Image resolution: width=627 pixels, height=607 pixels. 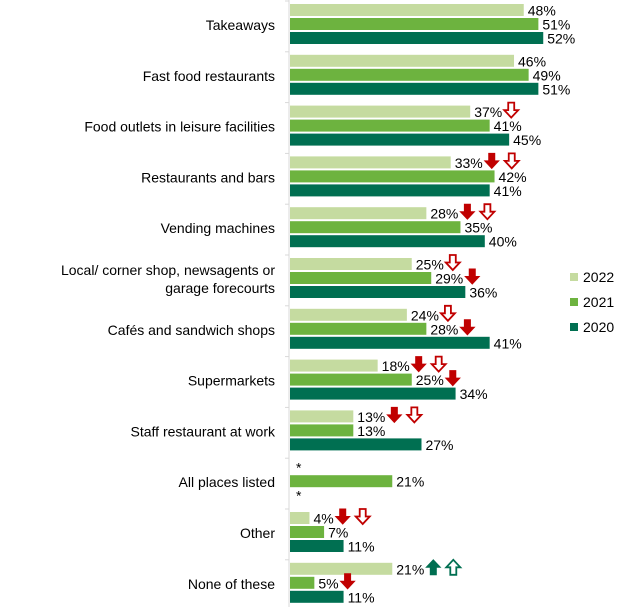 I want to click on value-label: 35%, so click(x=478, y=228).